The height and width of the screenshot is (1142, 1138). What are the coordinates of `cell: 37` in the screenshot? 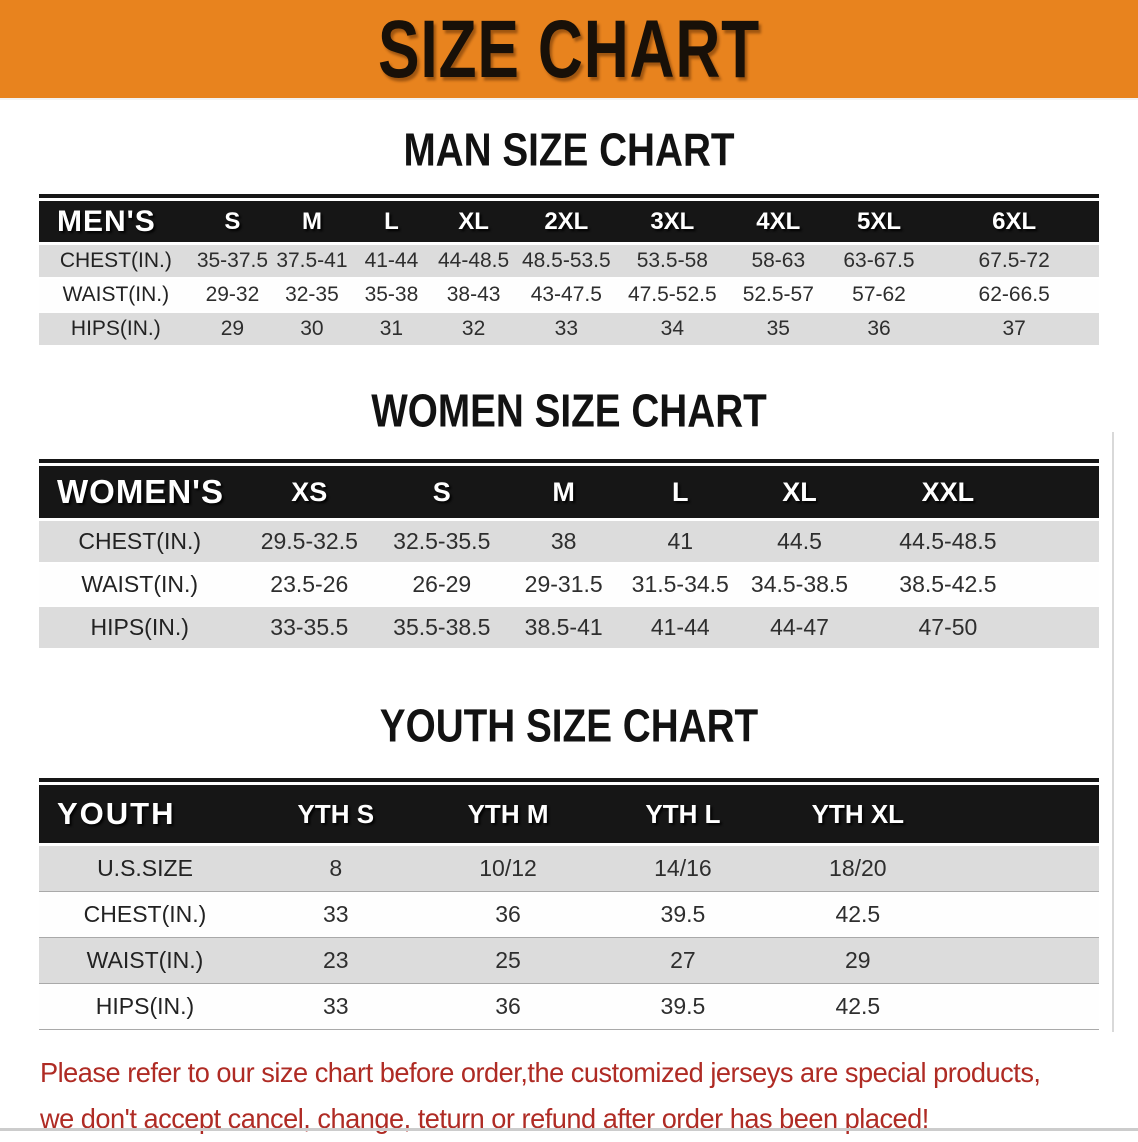 It's located at (1014, 330).